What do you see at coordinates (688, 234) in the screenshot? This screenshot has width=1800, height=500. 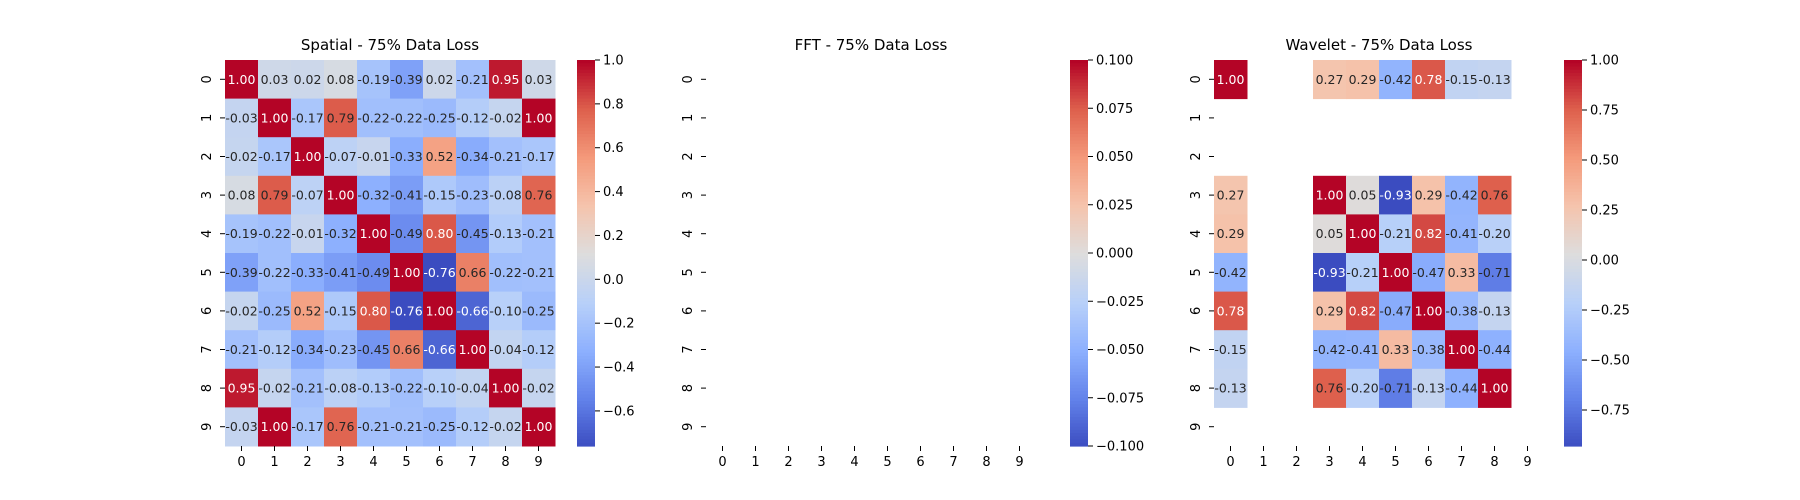 I see `y-tick-label: 4` at bounding box center [688, 234].